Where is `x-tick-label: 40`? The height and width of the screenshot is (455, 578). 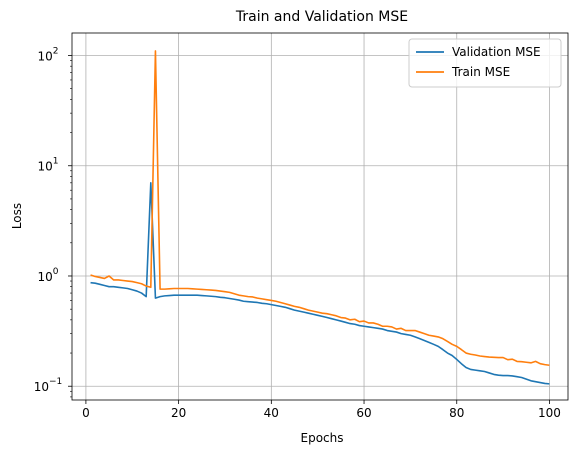 x-tick-label: 40 is located at coordinates (271, 413).